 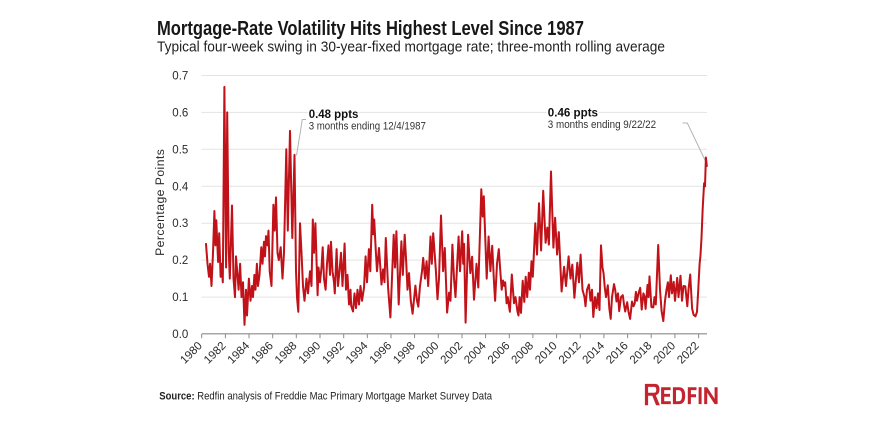 What do you see at coordinates (180, 261) in the screenshot?
I see `svg-text: 0.2` at bounding box center [180, 261].